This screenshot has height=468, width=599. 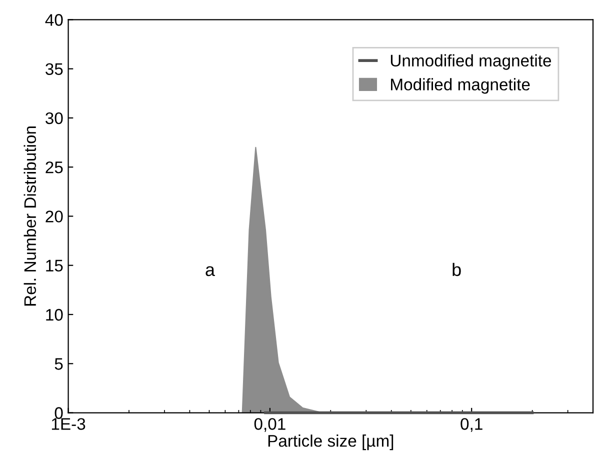 I want to click on y-tick-label: 0, so click(x=58, y=413).